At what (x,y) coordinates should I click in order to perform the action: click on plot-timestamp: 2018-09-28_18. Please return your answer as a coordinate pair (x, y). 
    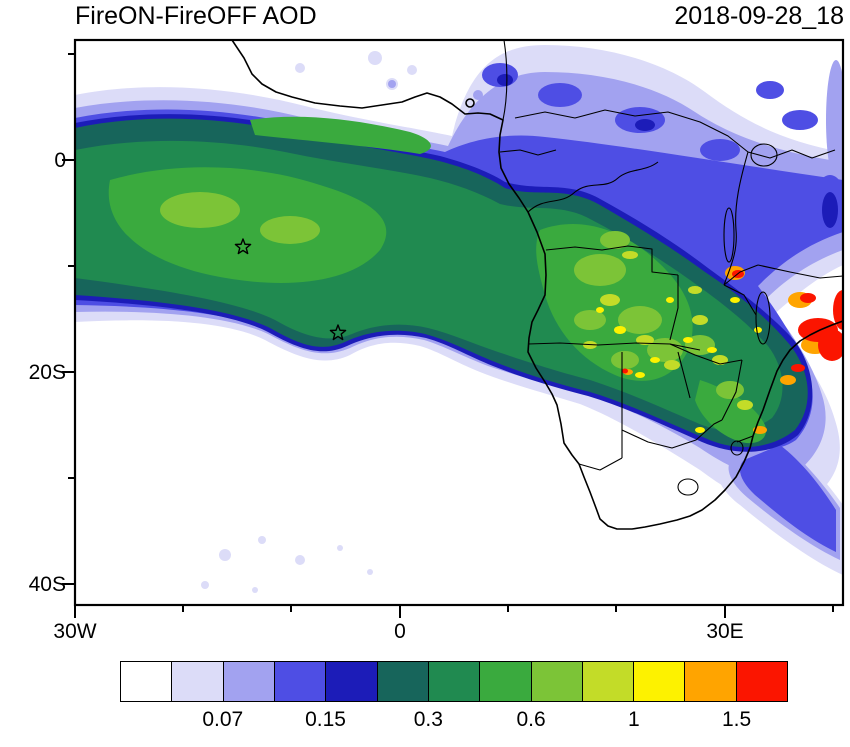
    Looking at the image, I should click on (759, 16).